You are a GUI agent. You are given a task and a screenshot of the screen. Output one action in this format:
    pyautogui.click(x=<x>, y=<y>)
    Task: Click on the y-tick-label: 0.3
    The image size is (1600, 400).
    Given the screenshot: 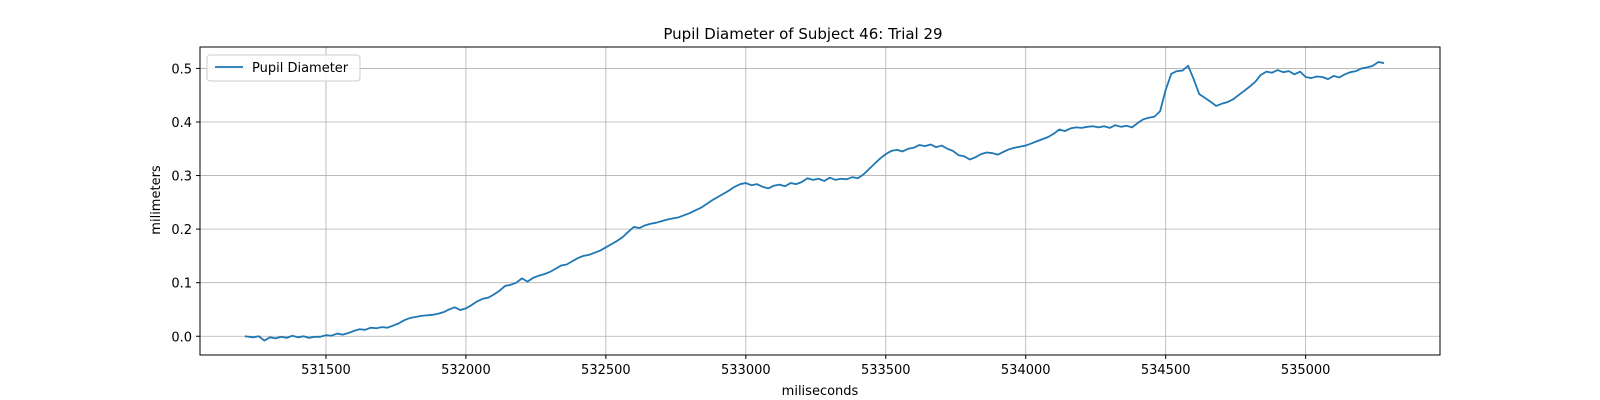 What is the action you would take?
    pyautogui.click(x=181, y=177)
    